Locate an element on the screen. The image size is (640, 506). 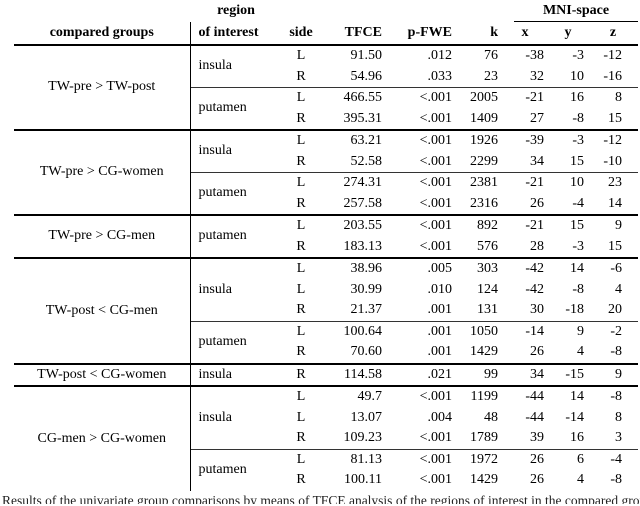
x-cell: 39 is located at coordinates (537, 437).